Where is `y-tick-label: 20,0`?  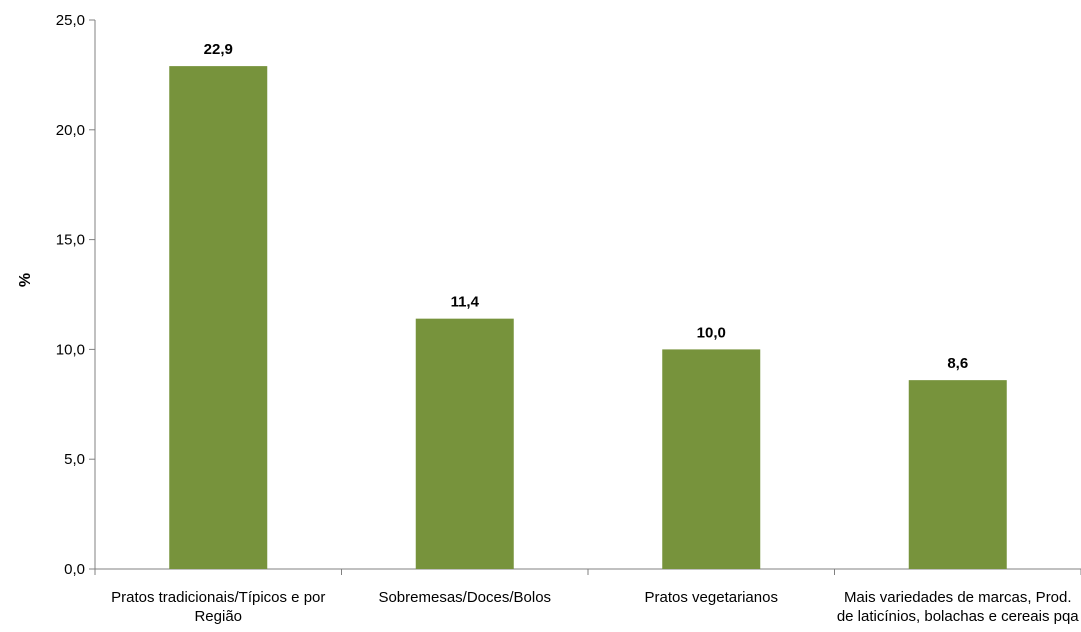 y-tick-label: 20,0 is located at coordinates (70, 130).